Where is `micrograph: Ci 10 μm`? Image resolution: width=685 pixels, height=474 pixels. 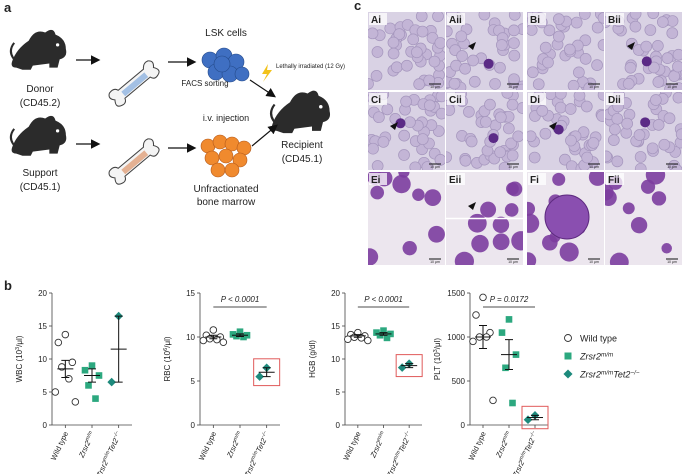
micrograph: Ci 10 μm is located at coordinates (406, 131).